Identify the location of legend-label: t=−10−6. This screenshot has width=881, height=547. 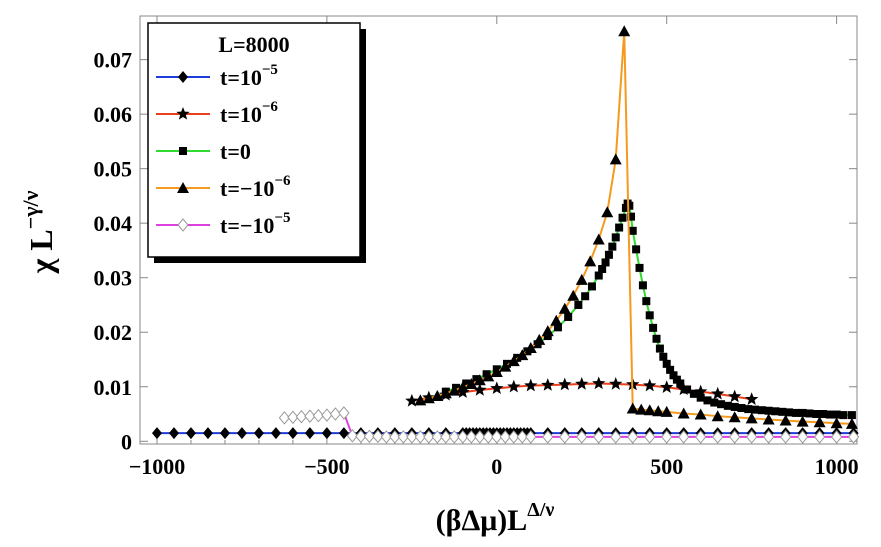
(255, 187).